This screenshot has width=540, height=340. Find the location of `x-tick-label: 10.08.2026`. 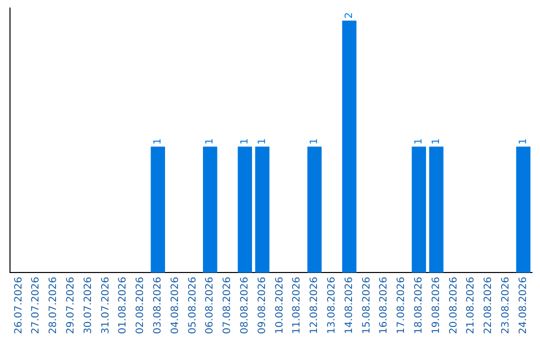

x-tick-label: 10.08.2026 is located at coordinates (280, 305).